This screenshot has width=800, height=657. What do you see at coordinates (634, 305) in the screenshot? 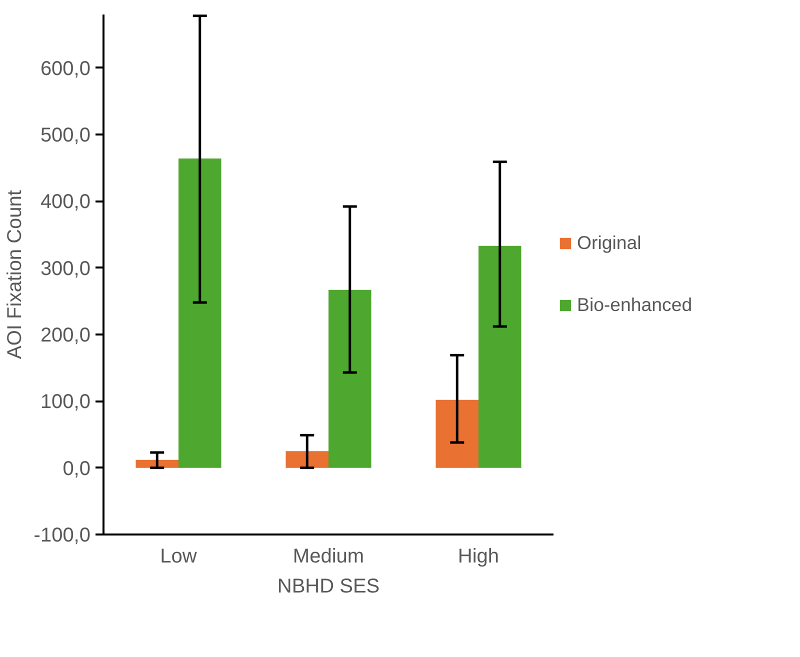
I see `legend-label: Bio-enhanced` at bounding box center [634, 305].